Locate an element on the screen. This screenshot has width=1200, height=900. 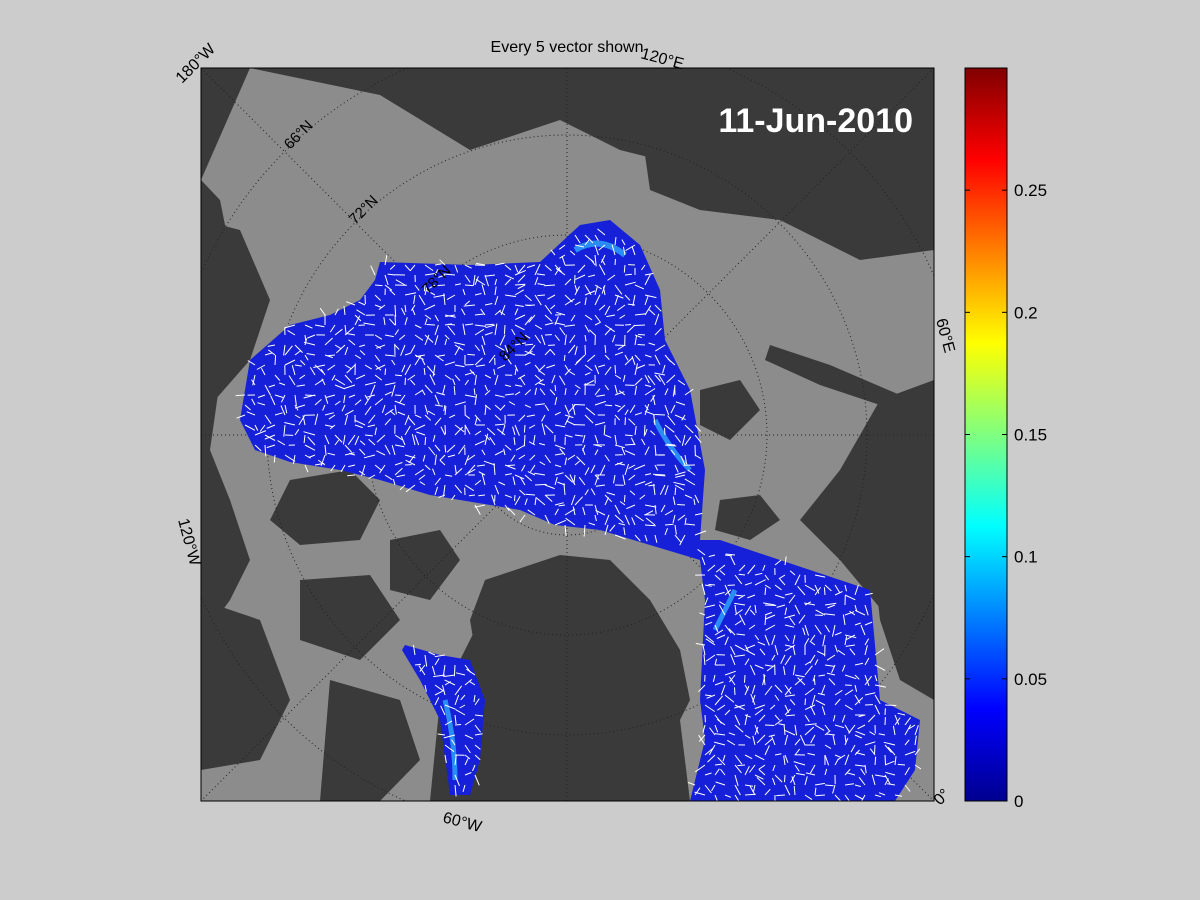
colorbar-tick-label: 0.15 is located at coordinates (1030, 435).